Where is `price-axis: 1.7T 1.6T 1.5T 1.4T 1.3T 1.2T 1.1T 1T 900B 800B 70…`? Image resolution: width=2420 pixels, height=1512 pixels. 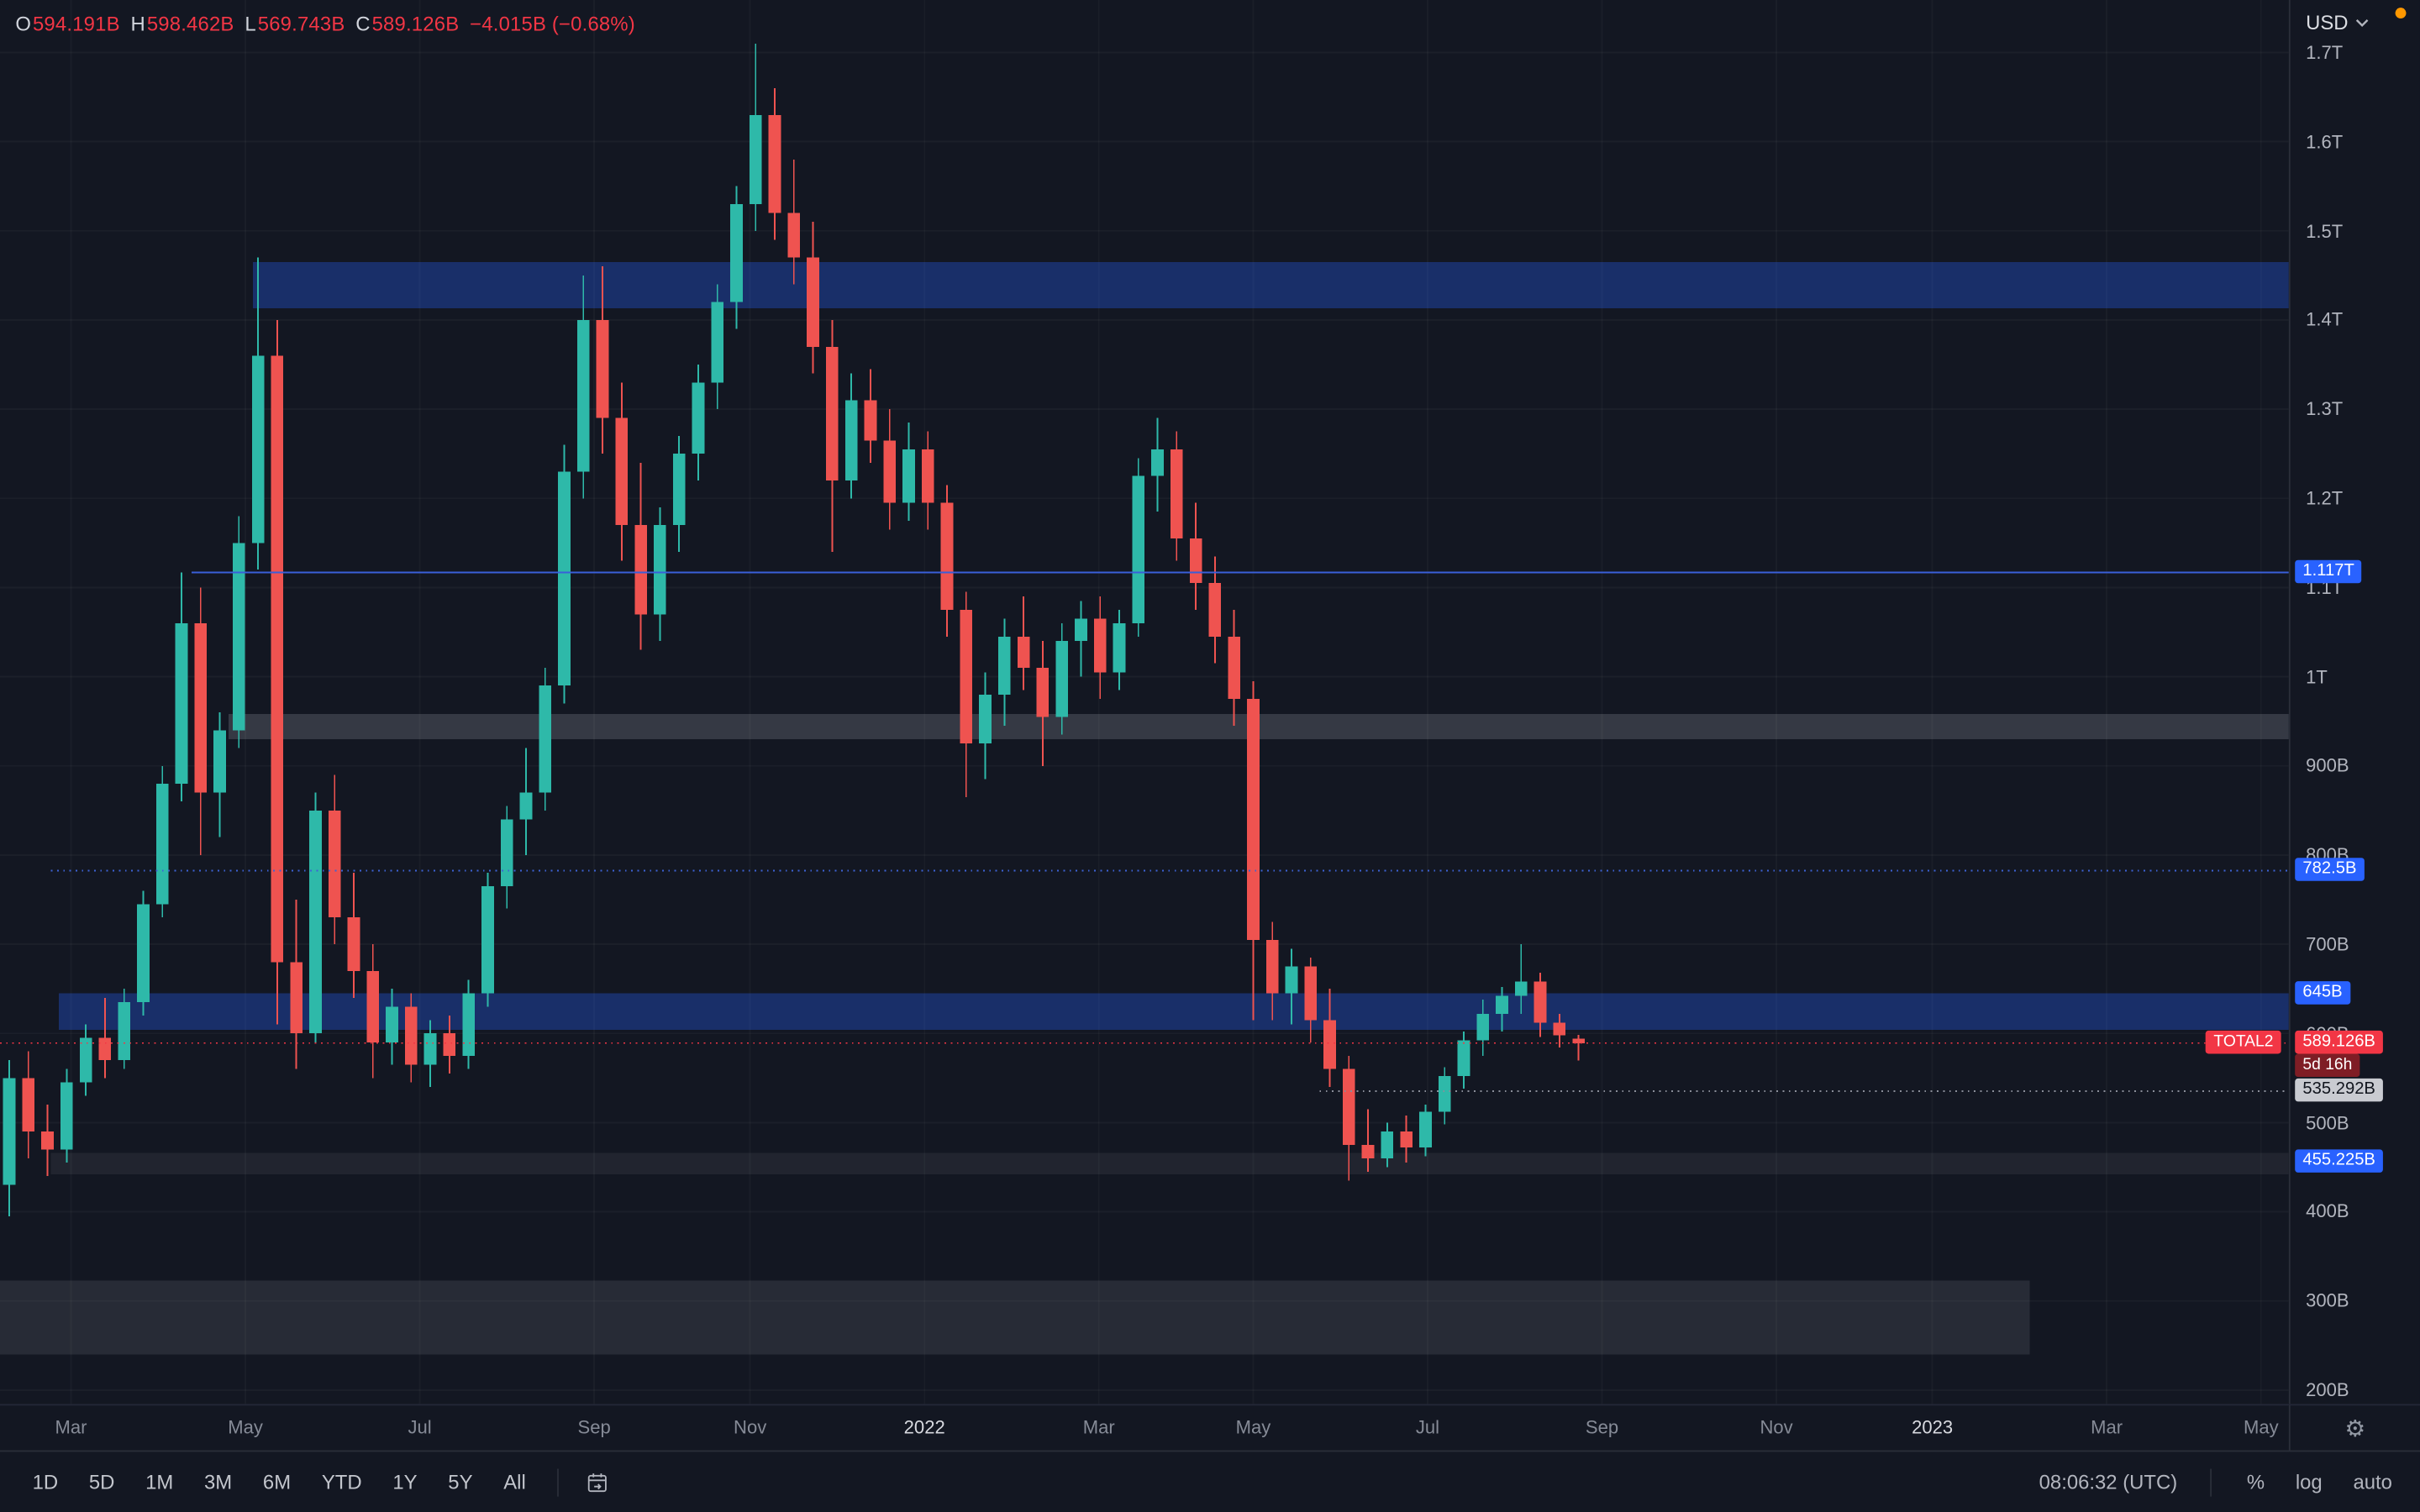
price-axis: 1.7T 1.6T 1.5T 1.4T 1.3T 1.2T 1.1T 1T 900B 800B 70… is located at coordinates (2354, 702).